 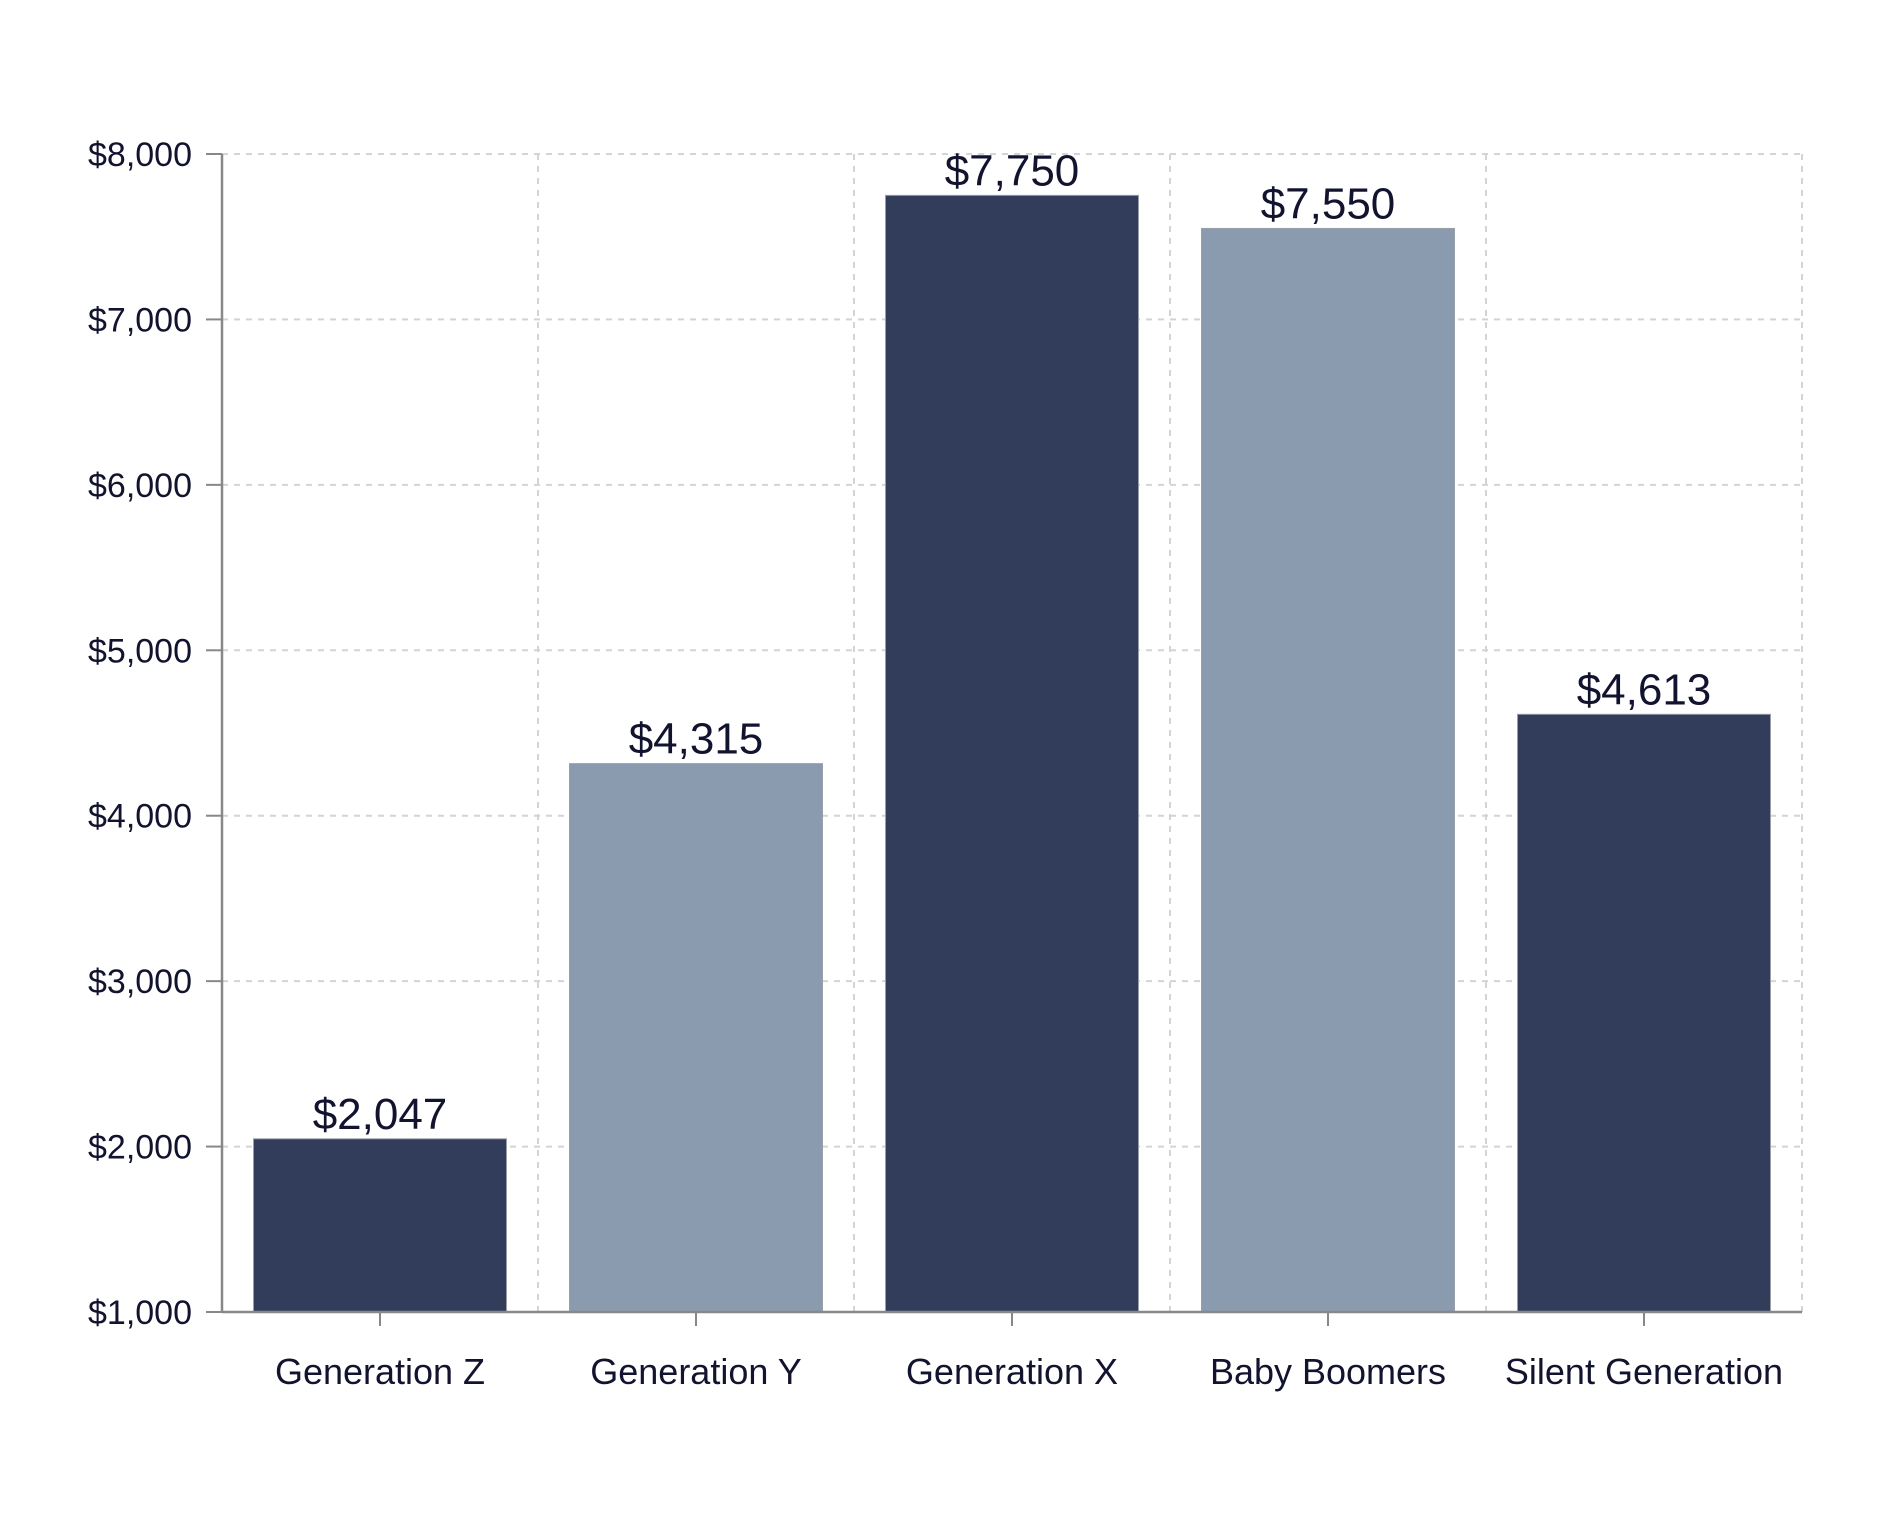 What do you see at coordinates (140, 651) in the screenshot?
I see `y-tick-label: $5,000` at bounding box center [140, 651].